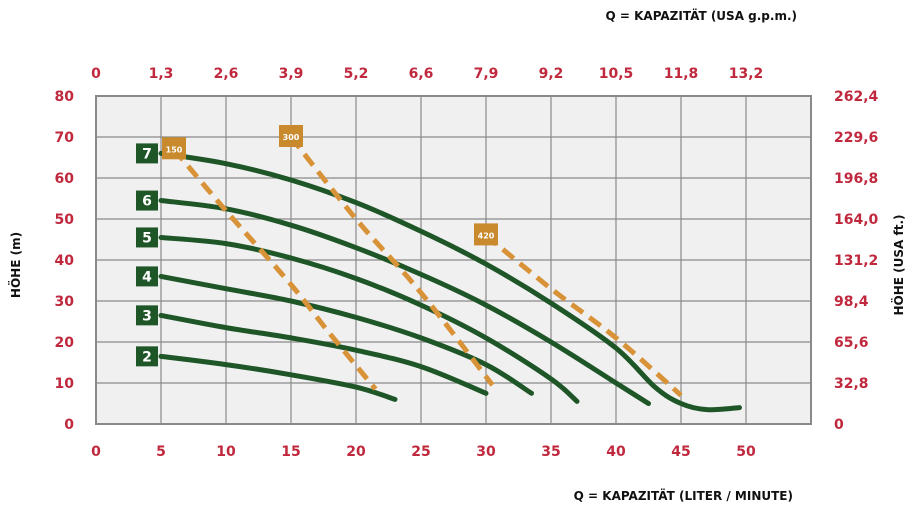 This screenshot has width=915, height=514. Describe the element at coordinates (856, 138) in the screenshot. I see `y-tick-label-right: 229,6` at that location.